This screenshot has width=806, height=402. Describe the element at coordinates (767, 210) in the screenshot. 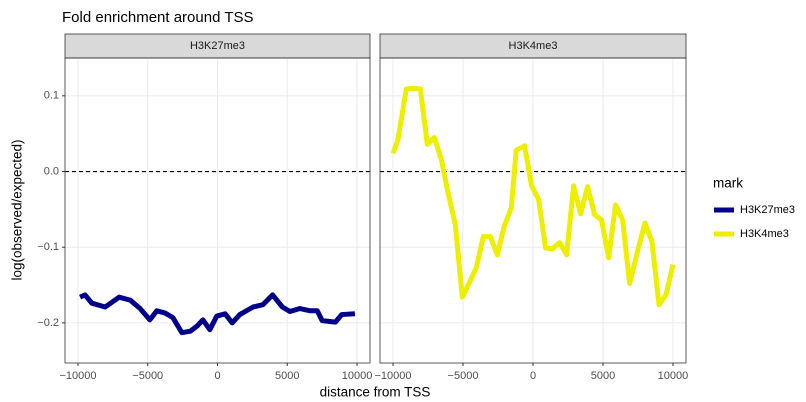

I see `legend-label: H3K27me3` at that location.